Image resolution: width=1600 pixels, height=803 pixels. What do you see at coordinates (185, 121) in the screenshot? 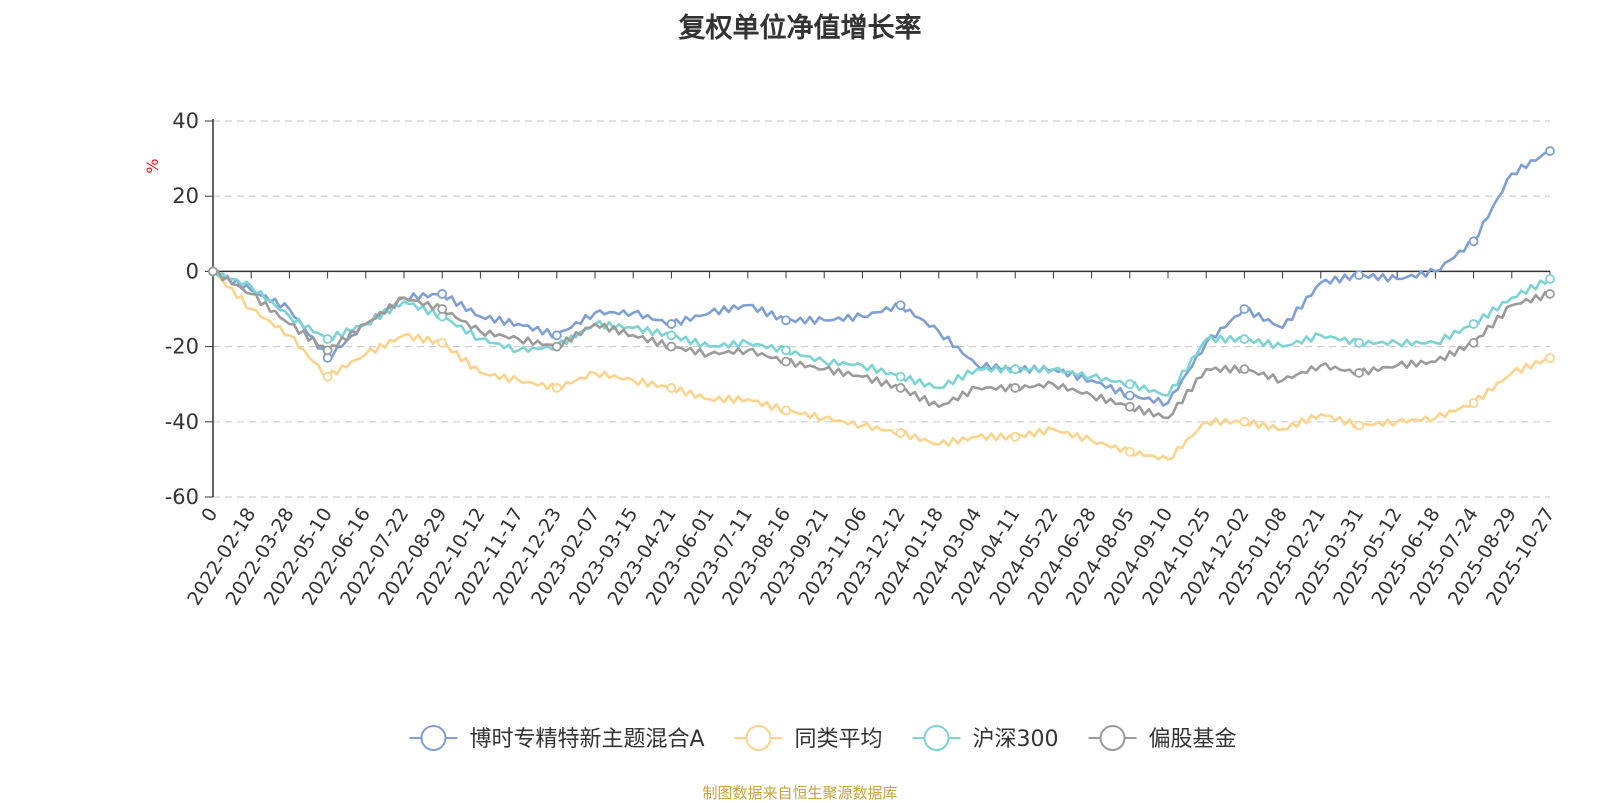
I see `y-tick-label: 40` at bounding box center [185, 121].